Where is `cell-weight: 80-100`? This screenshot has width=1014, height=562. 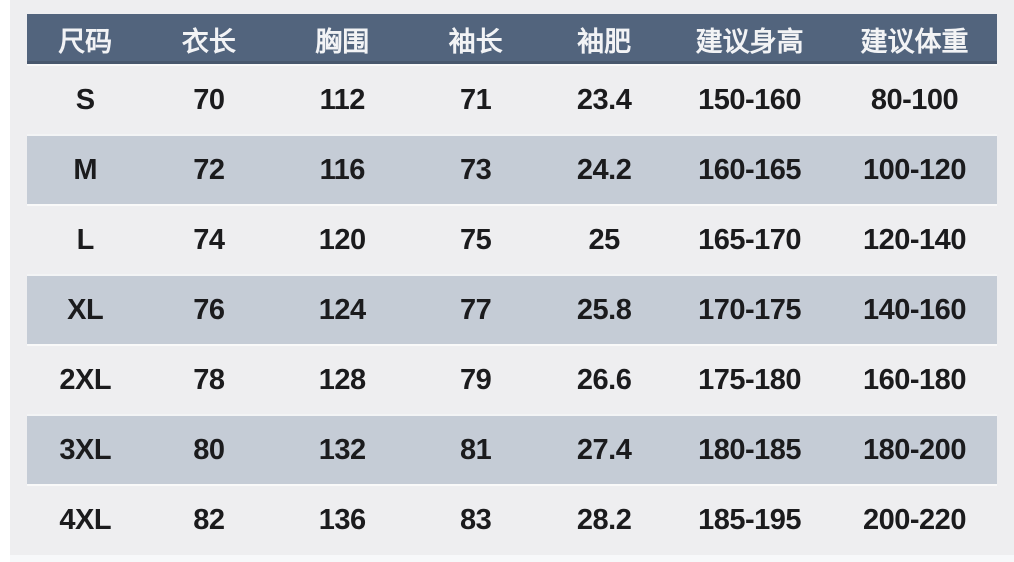 cell-weight: 80-100 is located at coordinates (914, 99).